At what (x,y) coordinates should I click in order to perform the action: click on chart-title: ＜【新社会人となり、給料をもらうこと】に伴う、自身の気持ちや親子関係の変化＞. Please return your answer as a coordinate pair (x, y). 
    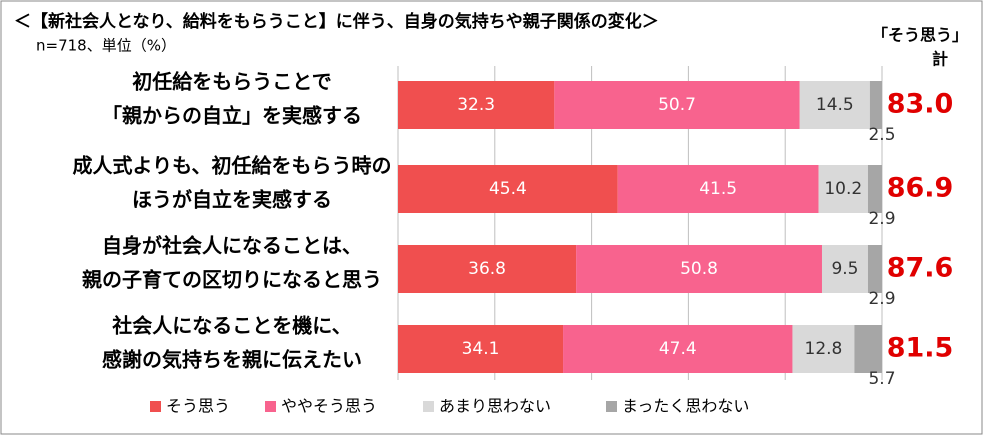
    Looking at the image, I should click on (336, 21).